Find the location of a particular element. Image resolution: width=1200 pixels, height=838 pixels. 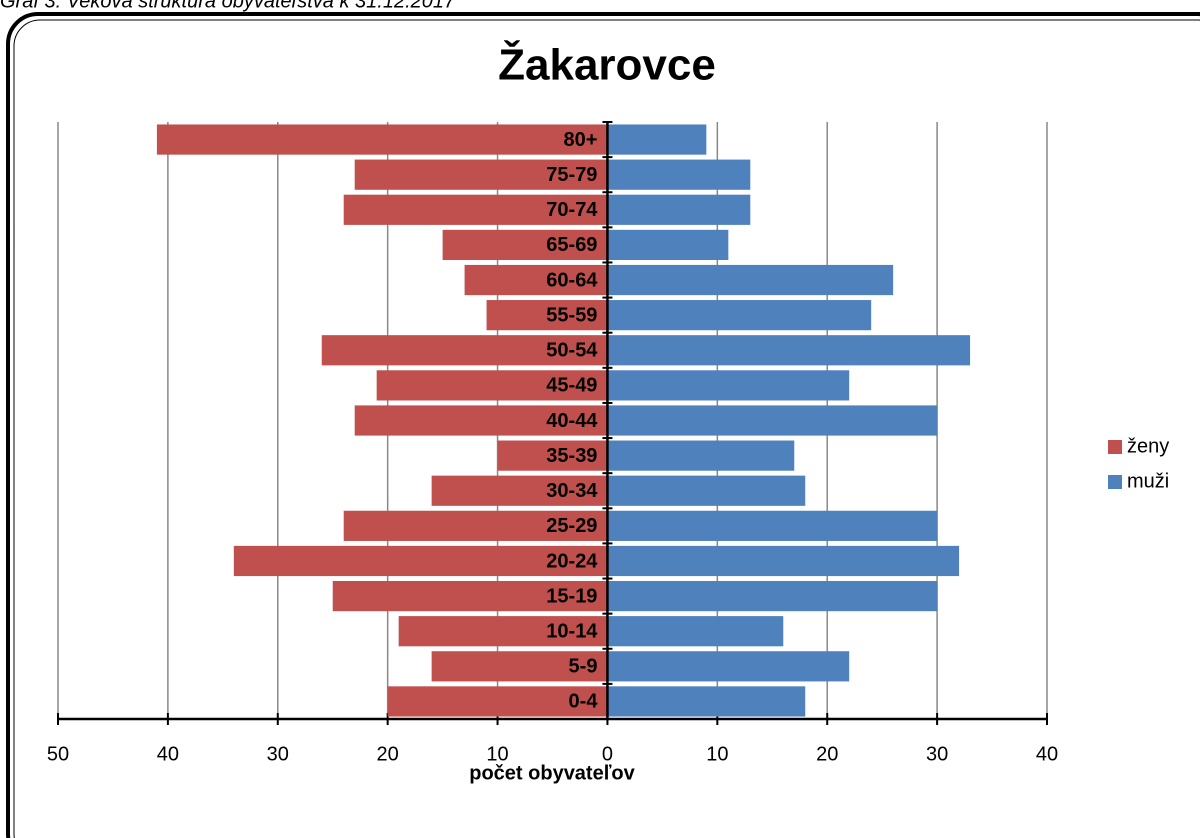

x-tick-label: 50 is located at coordinates (58, 754).